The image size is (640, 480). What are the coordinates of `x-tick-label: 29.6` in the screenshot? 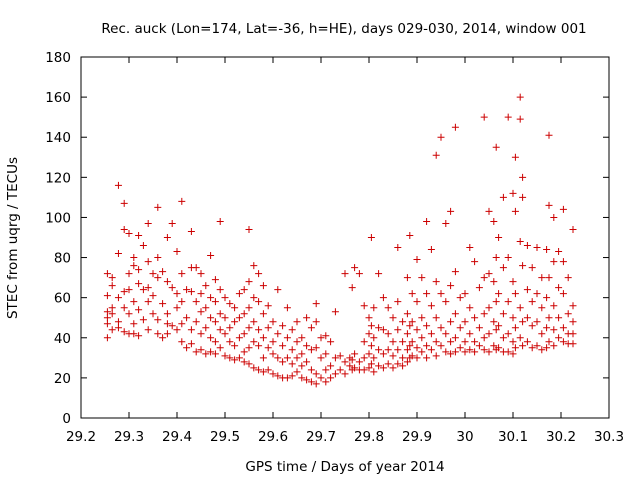 It's located at (273, 437).